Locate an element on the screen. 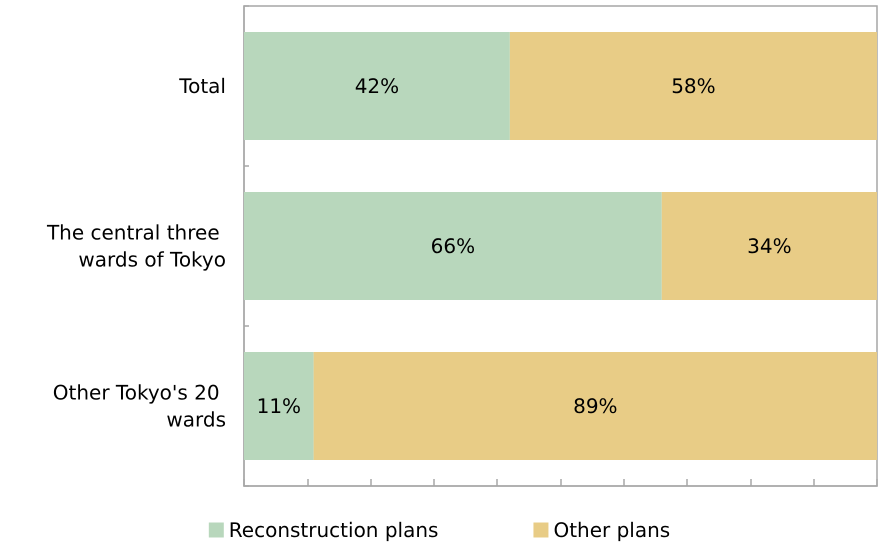  data-label: 89% is located at coordinates (595, 406).